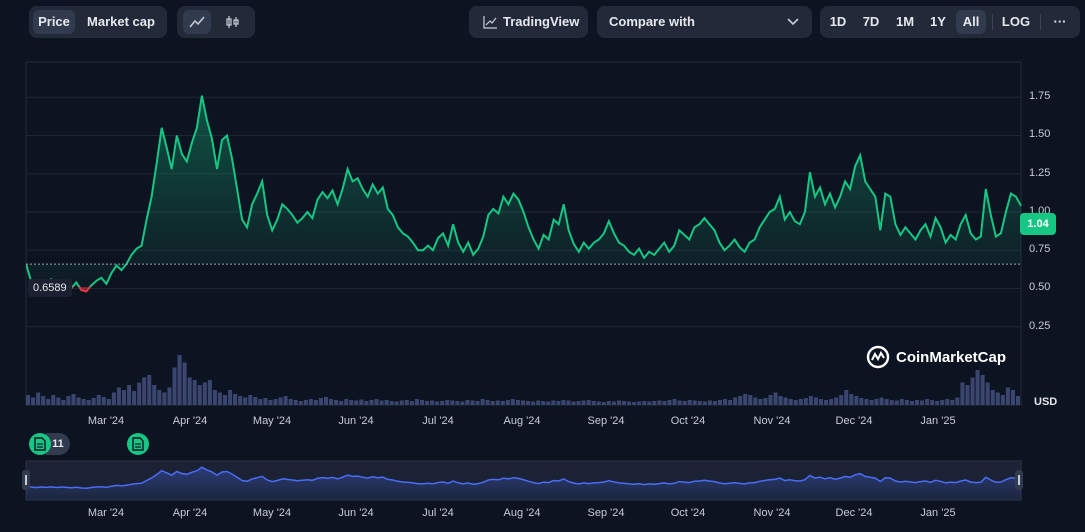 This screenshot has height=532, width=1085. I want to click on range-all: All, so click(971, 22).